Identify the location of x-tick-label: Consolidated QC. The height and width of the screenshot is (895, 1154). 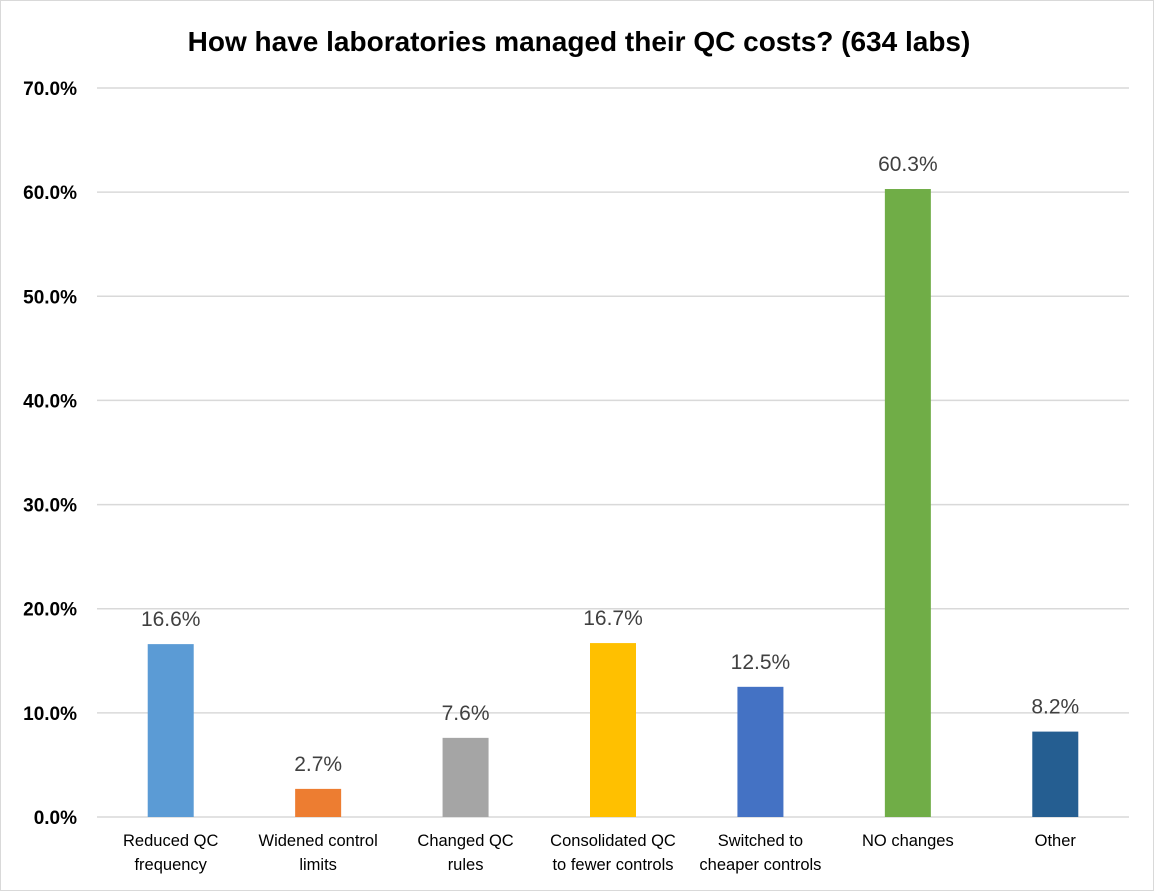
(613, 841).